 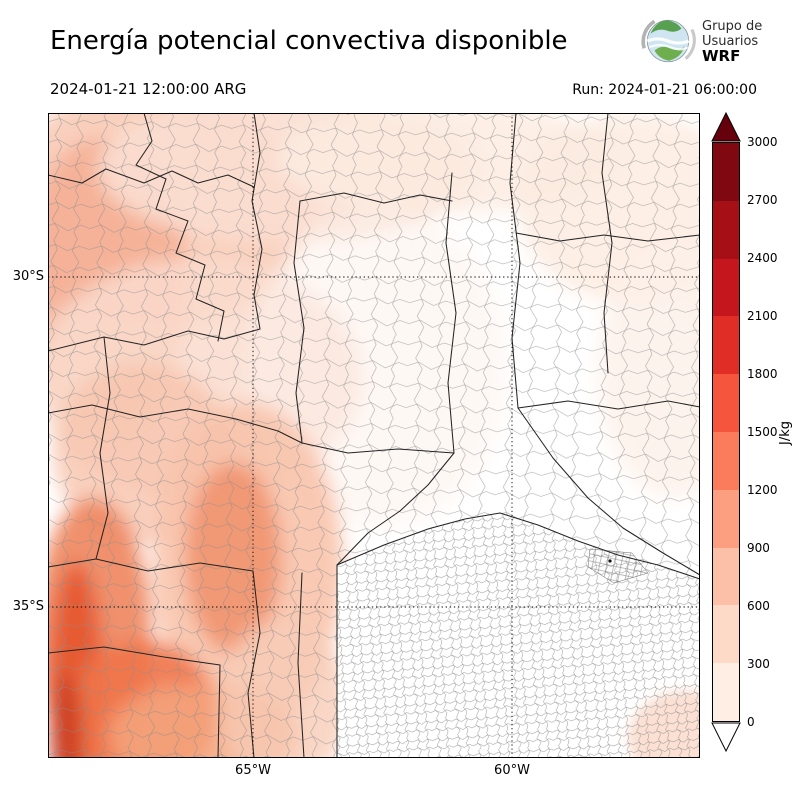 I want to click on colorbar-unit-label: J/kg, so click(x=785, y=433).